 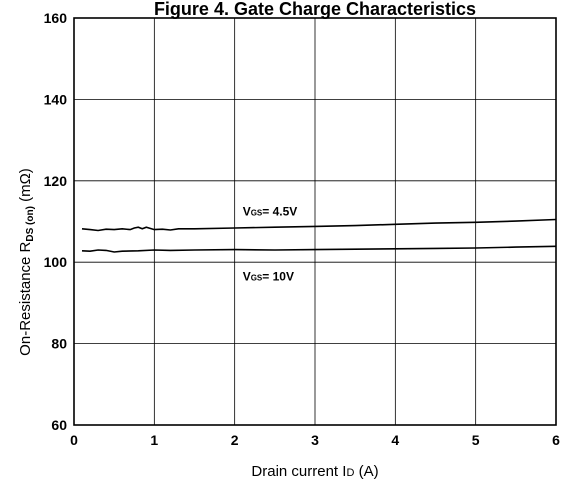 What do you see at coordinates (154, 440) in the screenshot?
I see `x-tick-label: 1` at bounding box center [154, 440].